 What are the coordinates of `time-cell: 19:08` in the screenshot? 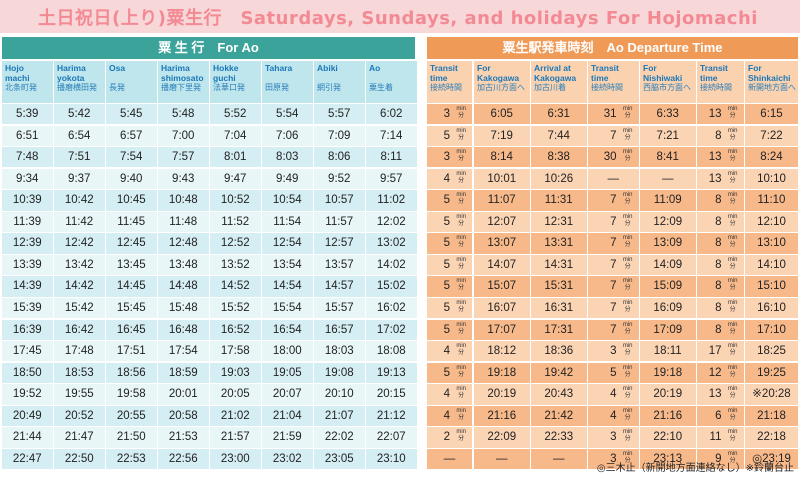 It's located at (339, 372).